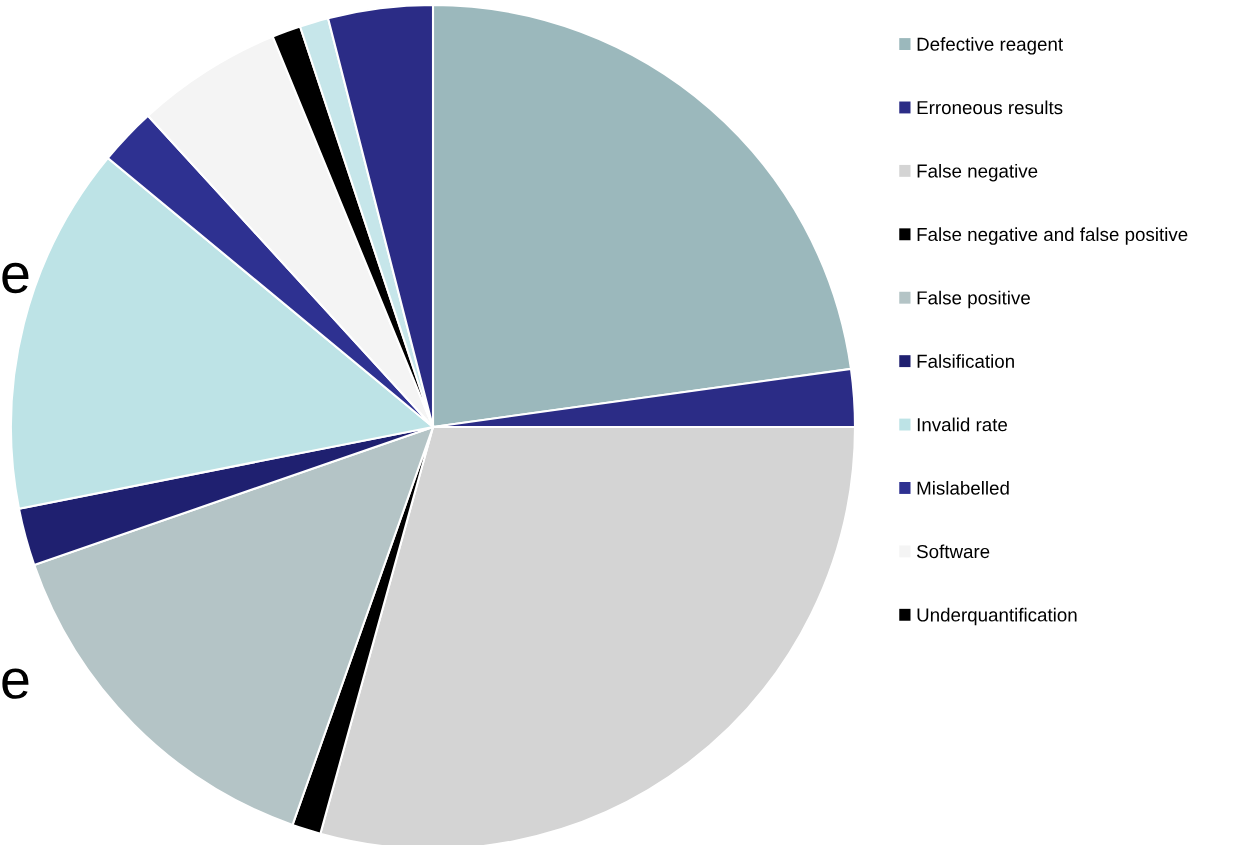 The height and width of the screenshot is (845, 1242). Describe the element at coordinates (990, 46) in the screenshot. I see `legend-label: Defective reagent` at that location.